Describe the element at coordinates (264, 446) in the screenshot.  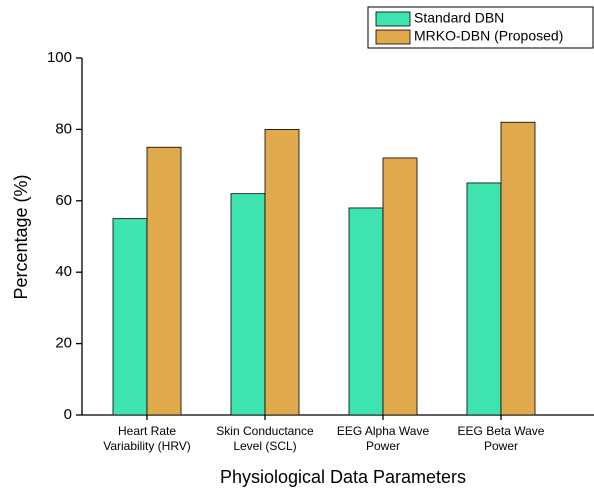
I see `x-tick-label: Level (SCL)` at that location.